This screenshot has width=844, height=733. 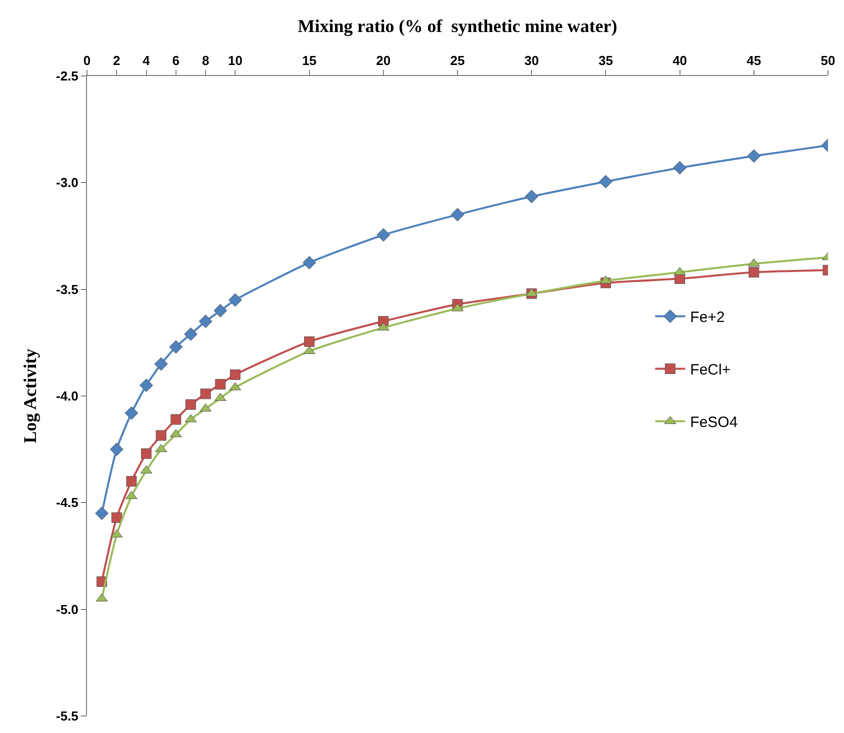 I want to click on x-tick-label: 30, so click(x=531, y=60).